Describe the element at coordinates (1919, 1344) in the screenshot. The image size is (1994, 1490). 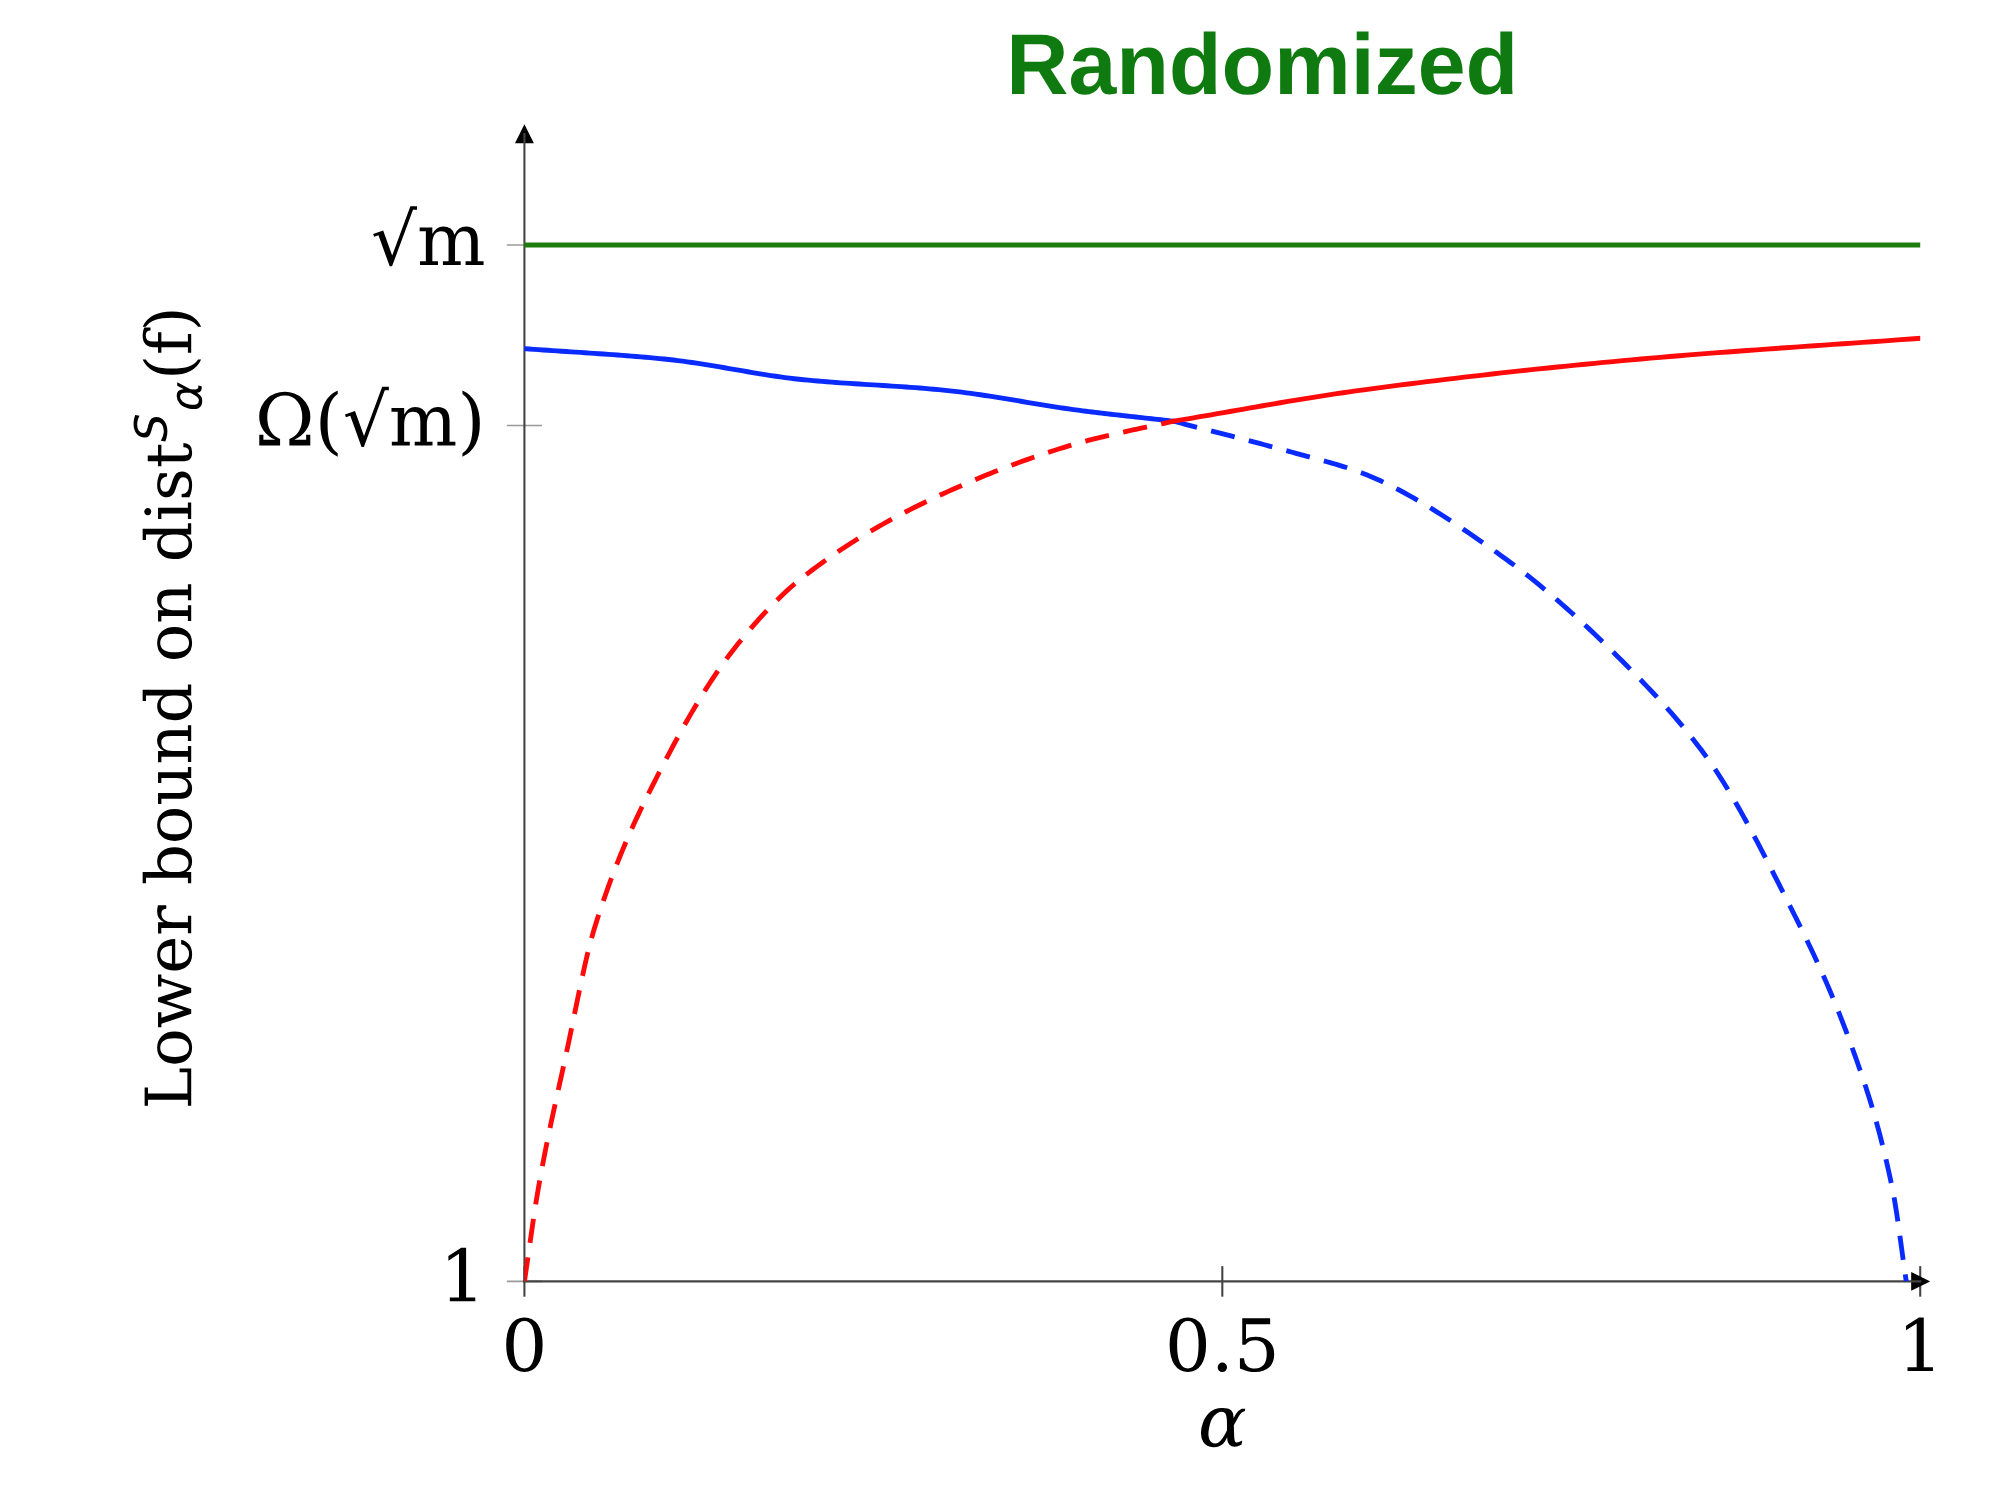
I see `x-tick-label: 1` at that location.